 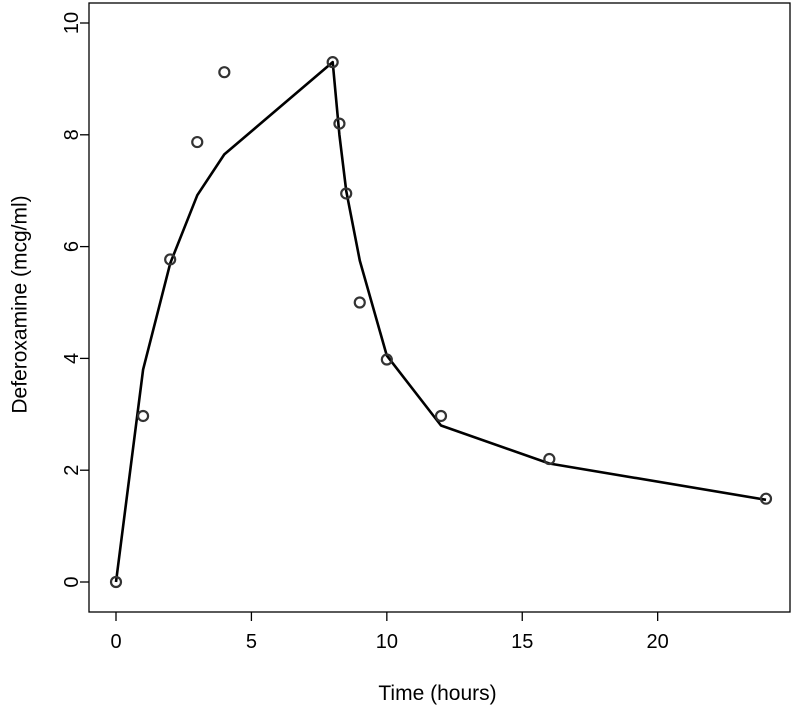 I want to click on y-tick-label: 8, so click(x=72, y=134).